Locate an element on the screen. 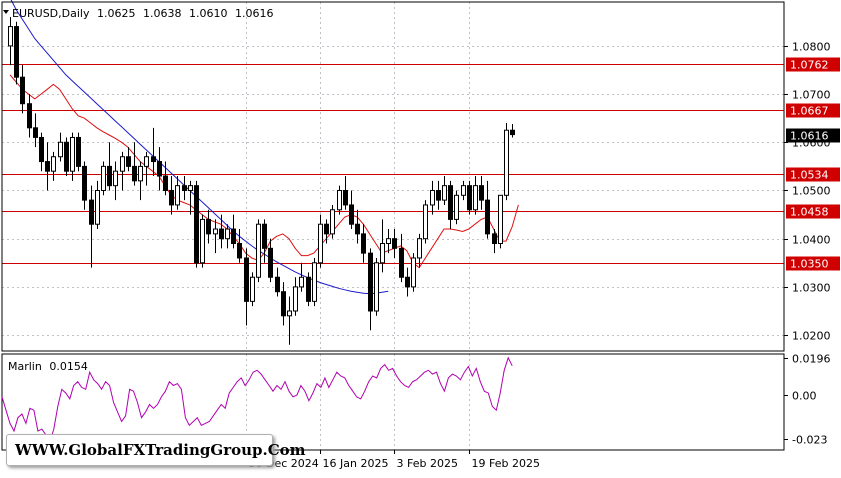  price-tick-label: 1.0300 is located at coordinates (811, 288).